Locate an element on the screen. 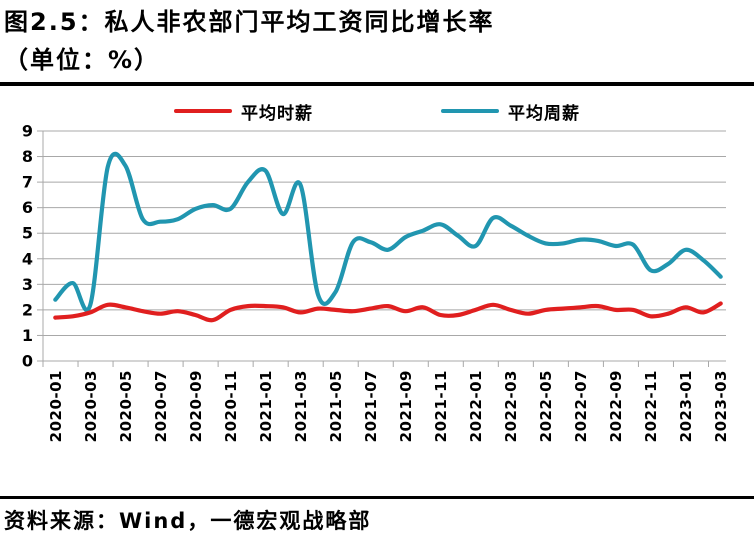 The image size is (754, 550). svg-text: 2020-01 is located at coordinates (56, 406).